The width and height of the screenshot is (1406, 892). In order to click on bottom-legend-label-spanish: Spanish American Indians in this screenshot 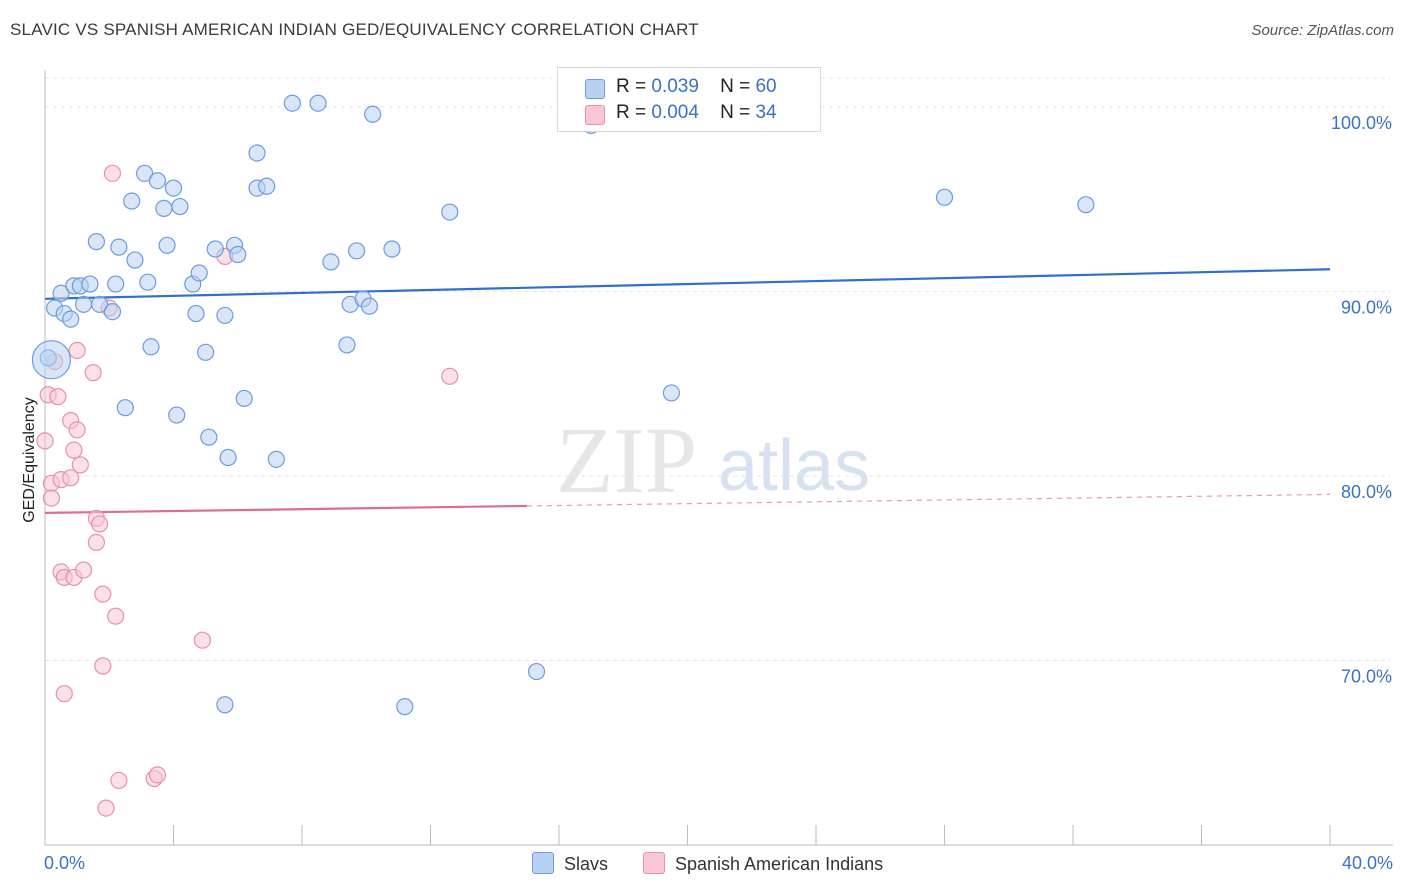, I will do `click(779, 864)`.